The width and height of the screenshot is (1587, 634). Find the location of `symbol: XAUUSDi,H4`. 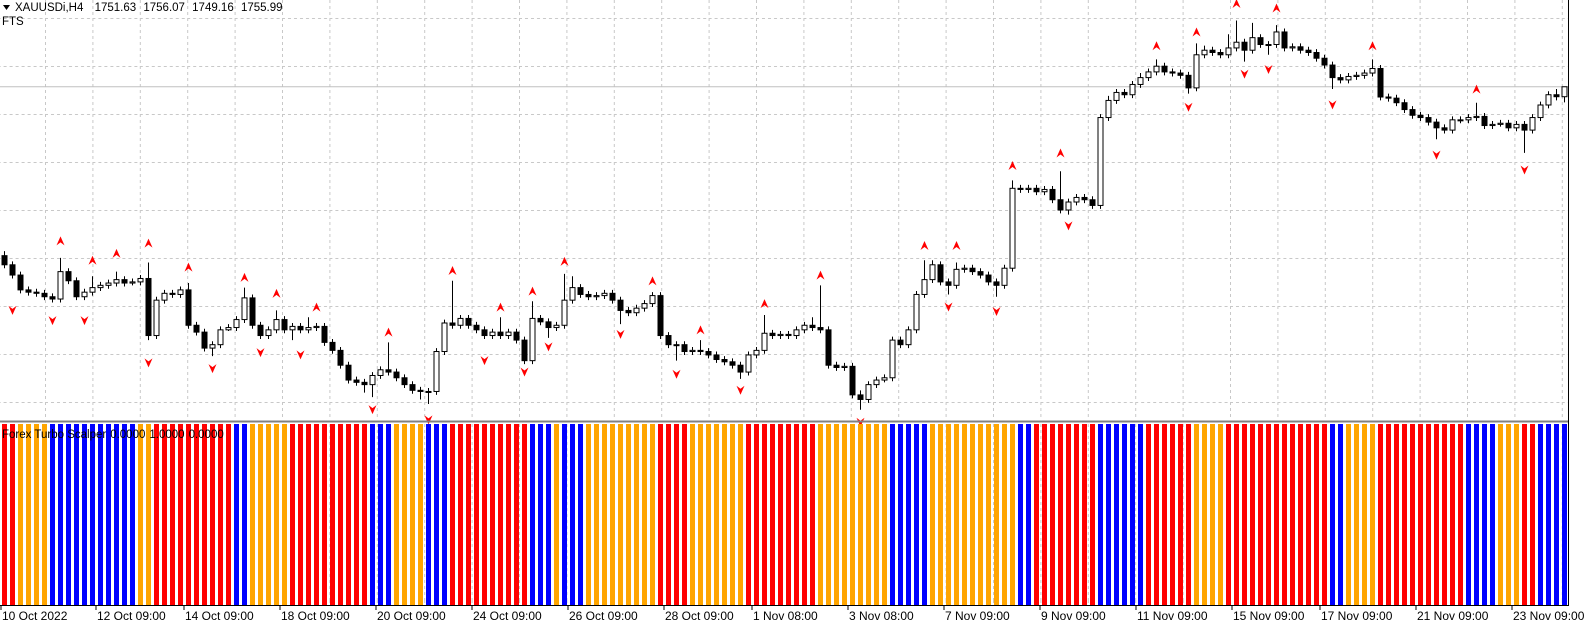

symbol: XAUUSDi,H4 is located at coordinates (49, 8).